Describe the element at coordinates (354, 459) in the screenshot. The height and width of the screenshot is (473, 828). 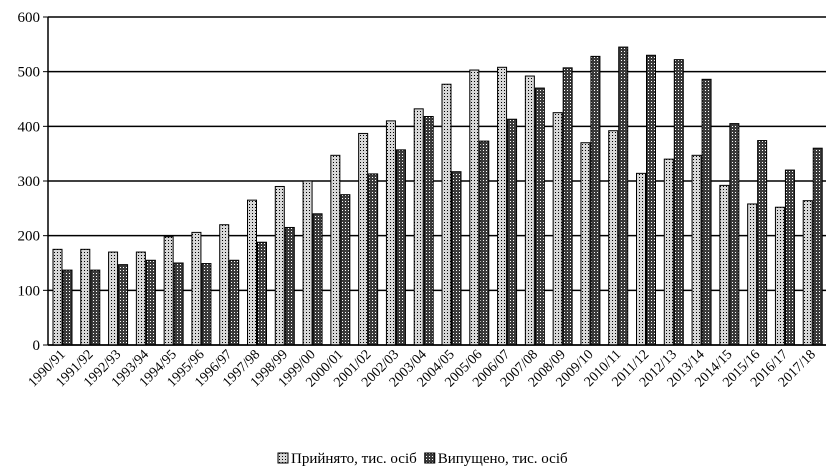
I see `legend-label: Прийнято, тис. осіб` at that location.